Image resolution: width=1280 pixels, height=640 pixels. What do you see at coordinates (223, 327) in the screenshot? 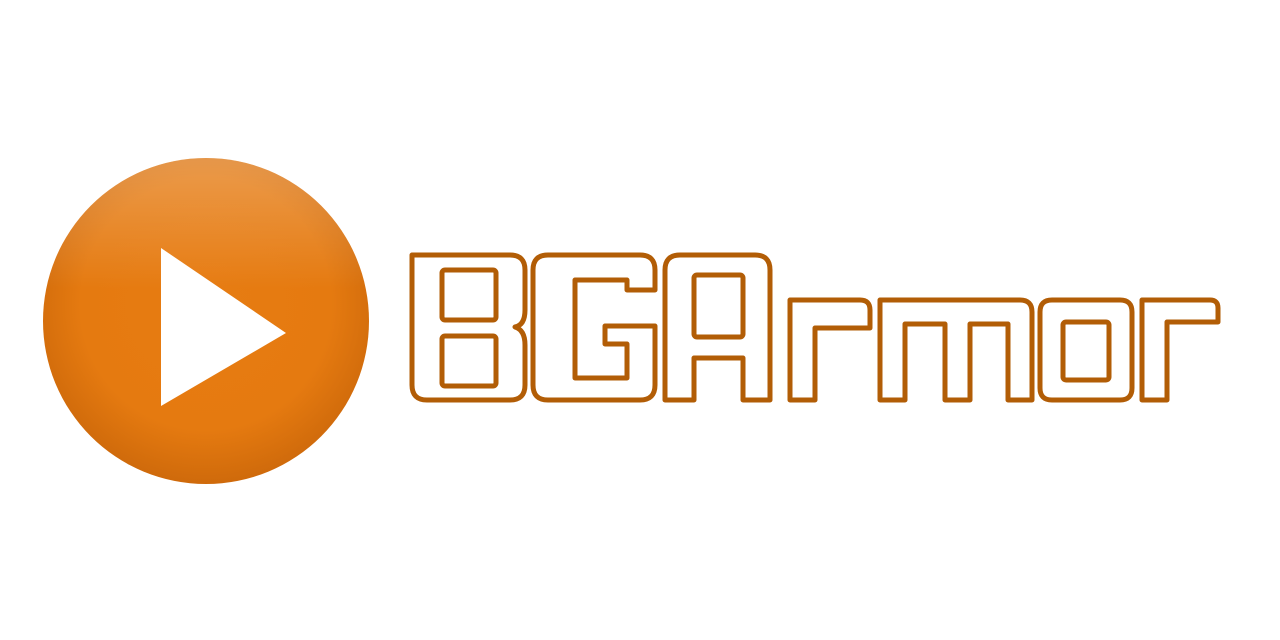
I see `play-triangle` at bounding box center [223, 327].